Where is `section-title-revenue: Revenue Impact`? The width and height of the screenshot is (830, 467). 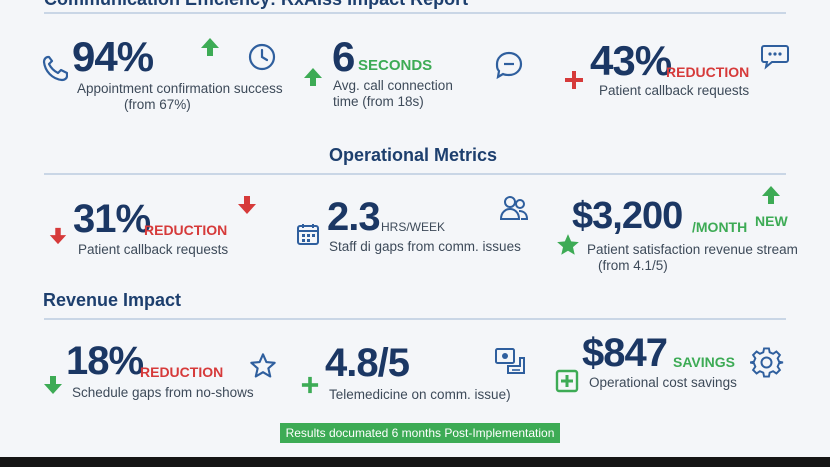
section-title-revenue: Revenue Impact is located at coordinates (112, 300).